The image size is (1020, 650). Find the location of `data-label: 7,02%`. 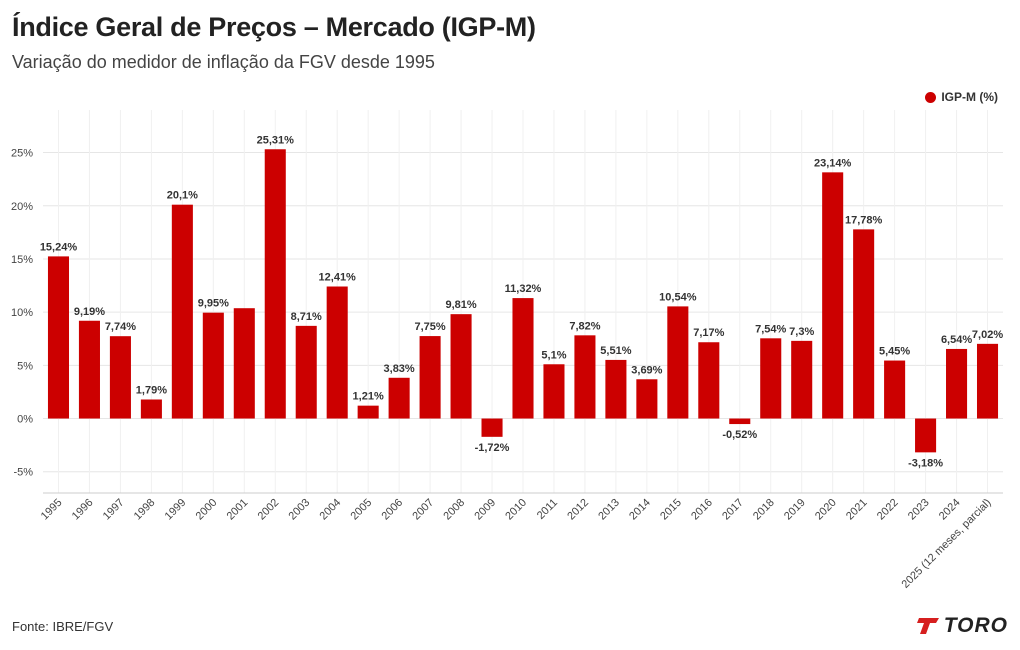

data-label: 7,02% is located at coordinates (987, 335).